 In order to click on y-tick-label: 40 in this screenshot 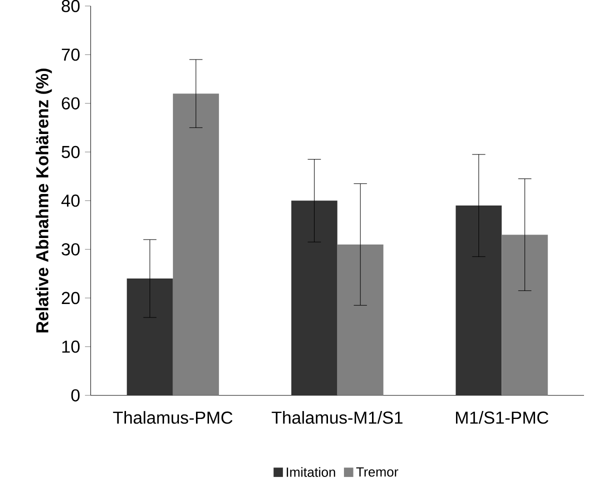, I will do `click(70, 200)`.